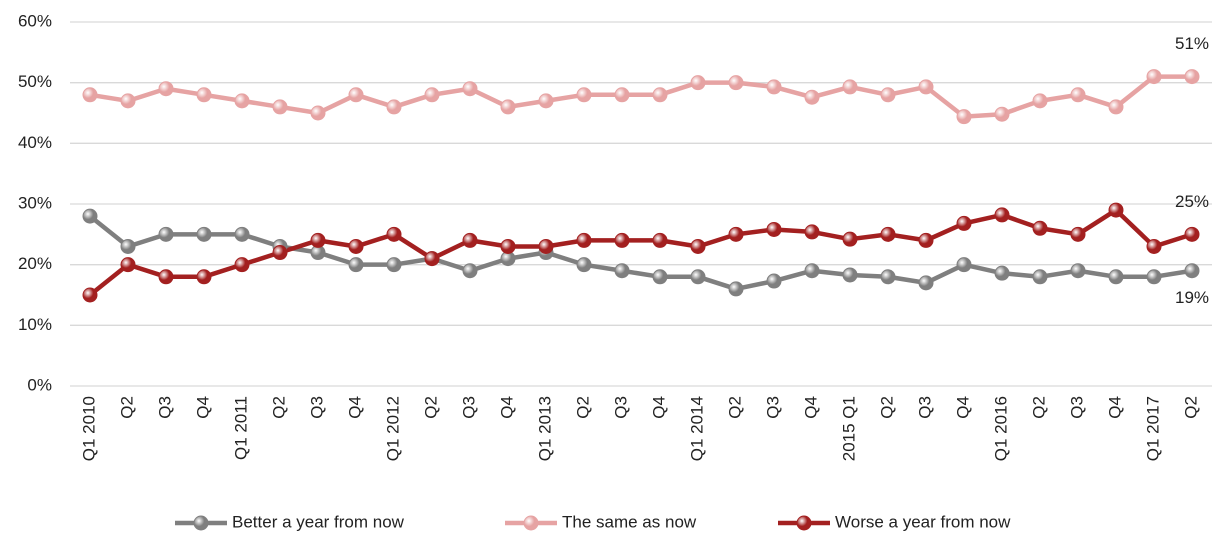 This screenshot has width=1222, height=536. Describe the element at coordinates (1000, 428) in the screenshot. I see `x-tick-label: Q1 2016` at that location.